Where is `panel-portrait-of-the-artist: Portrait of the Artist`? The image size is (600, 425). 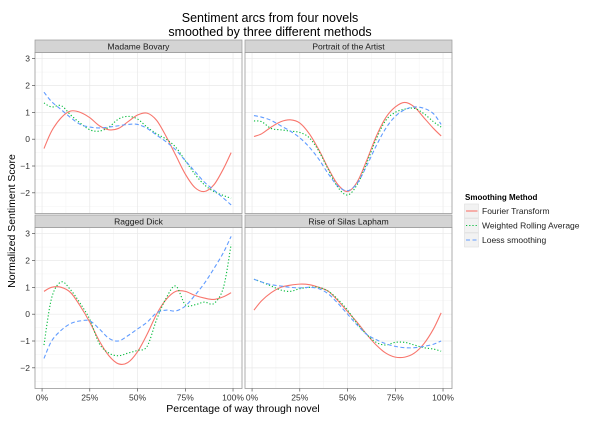 panel-portrait-of-the-artist: Portrait of the Artist is located at coordinates (348, 126).